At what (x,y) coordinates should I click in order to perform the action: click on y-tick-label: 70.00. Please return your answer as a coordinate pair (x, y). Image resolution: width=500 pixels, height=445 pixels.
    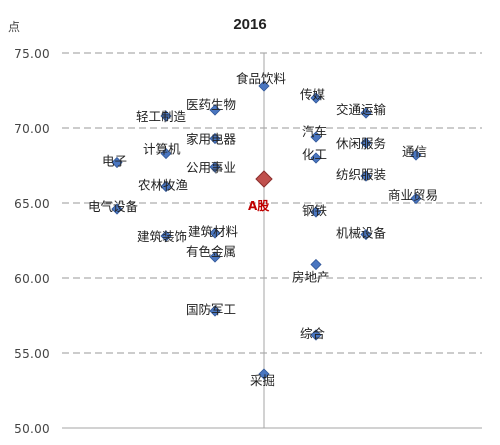
    Looking at the image, I should click on (32, 129).